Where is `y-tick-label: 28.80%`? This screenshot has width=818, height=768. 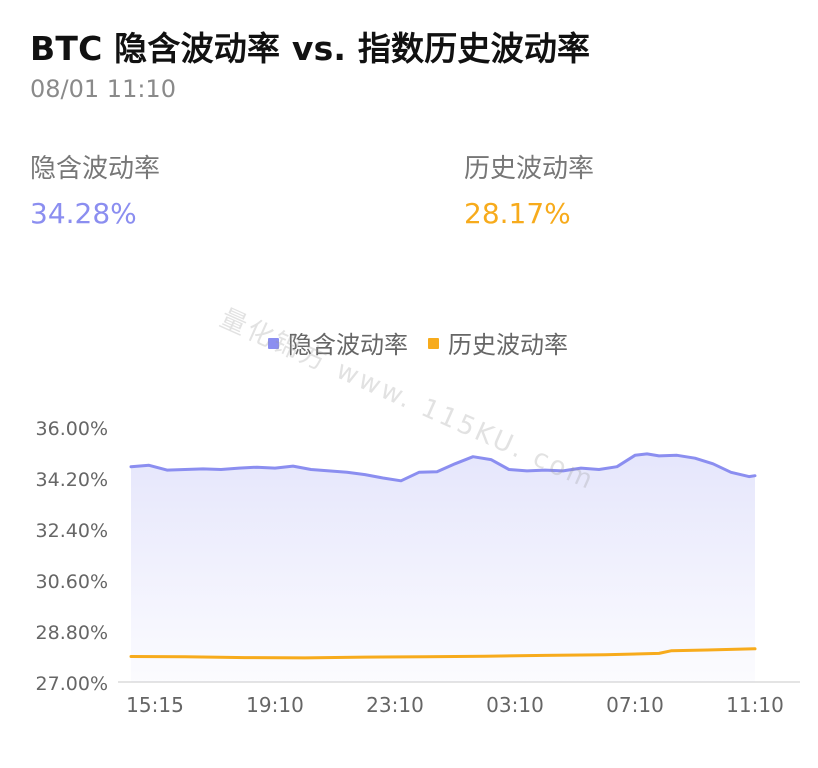
y-tick-label: 28.80% is located at coordinates (72, 633).